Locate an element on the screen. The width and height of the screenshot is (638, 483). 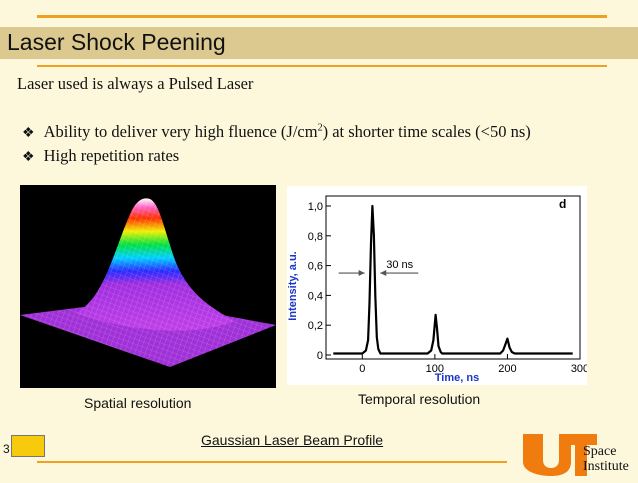
ut-logo-icon is located at coordinates (560, 455).